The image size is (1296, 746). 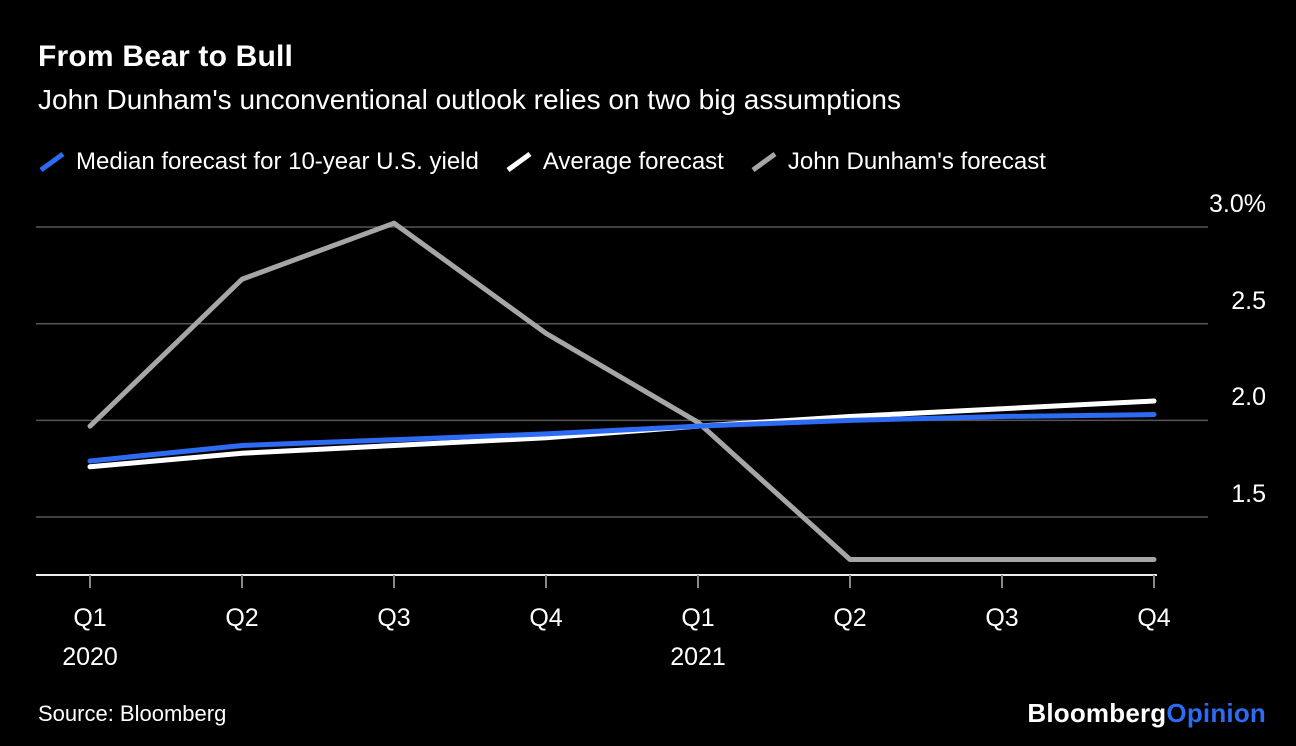 I want to click on chart-title: From Bear to Bull, so click(x=166, y=56).